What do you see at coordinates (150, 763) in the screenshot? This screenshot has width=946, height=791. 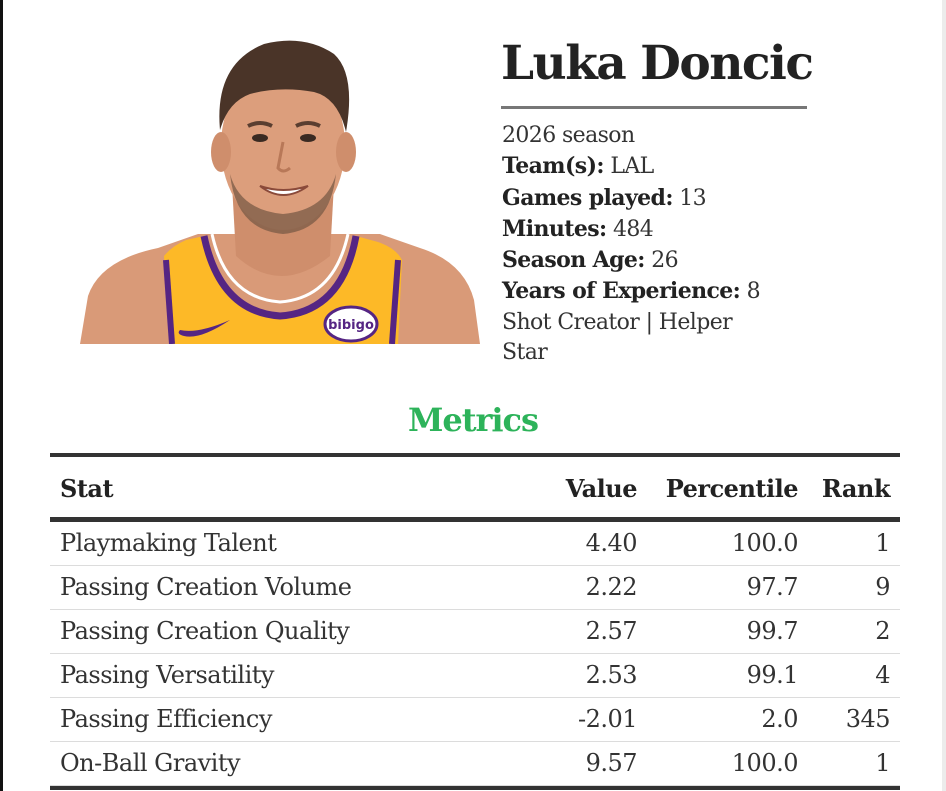 I see `row-stat: On-Ball Gravity` at bounding box center [150, 763].